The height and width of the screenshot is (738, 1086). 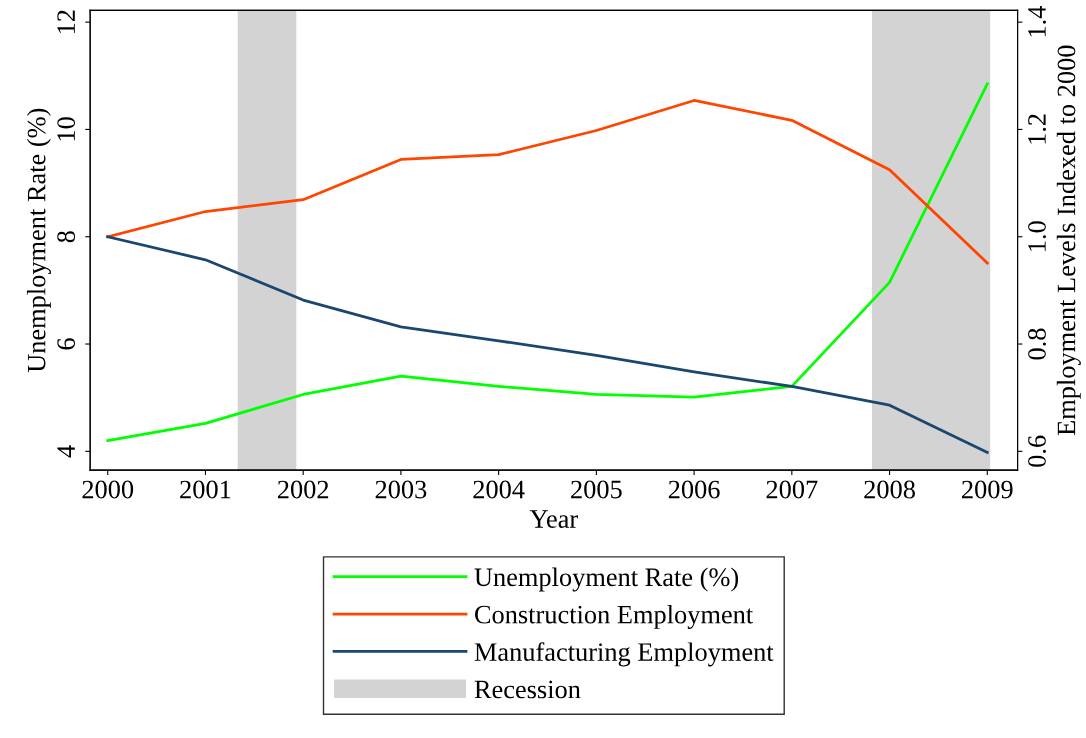 What do you see at coordinates (792, 489) in the screenshot?
I see `x-tick-label: 2007` at bounding box center [792, 489].